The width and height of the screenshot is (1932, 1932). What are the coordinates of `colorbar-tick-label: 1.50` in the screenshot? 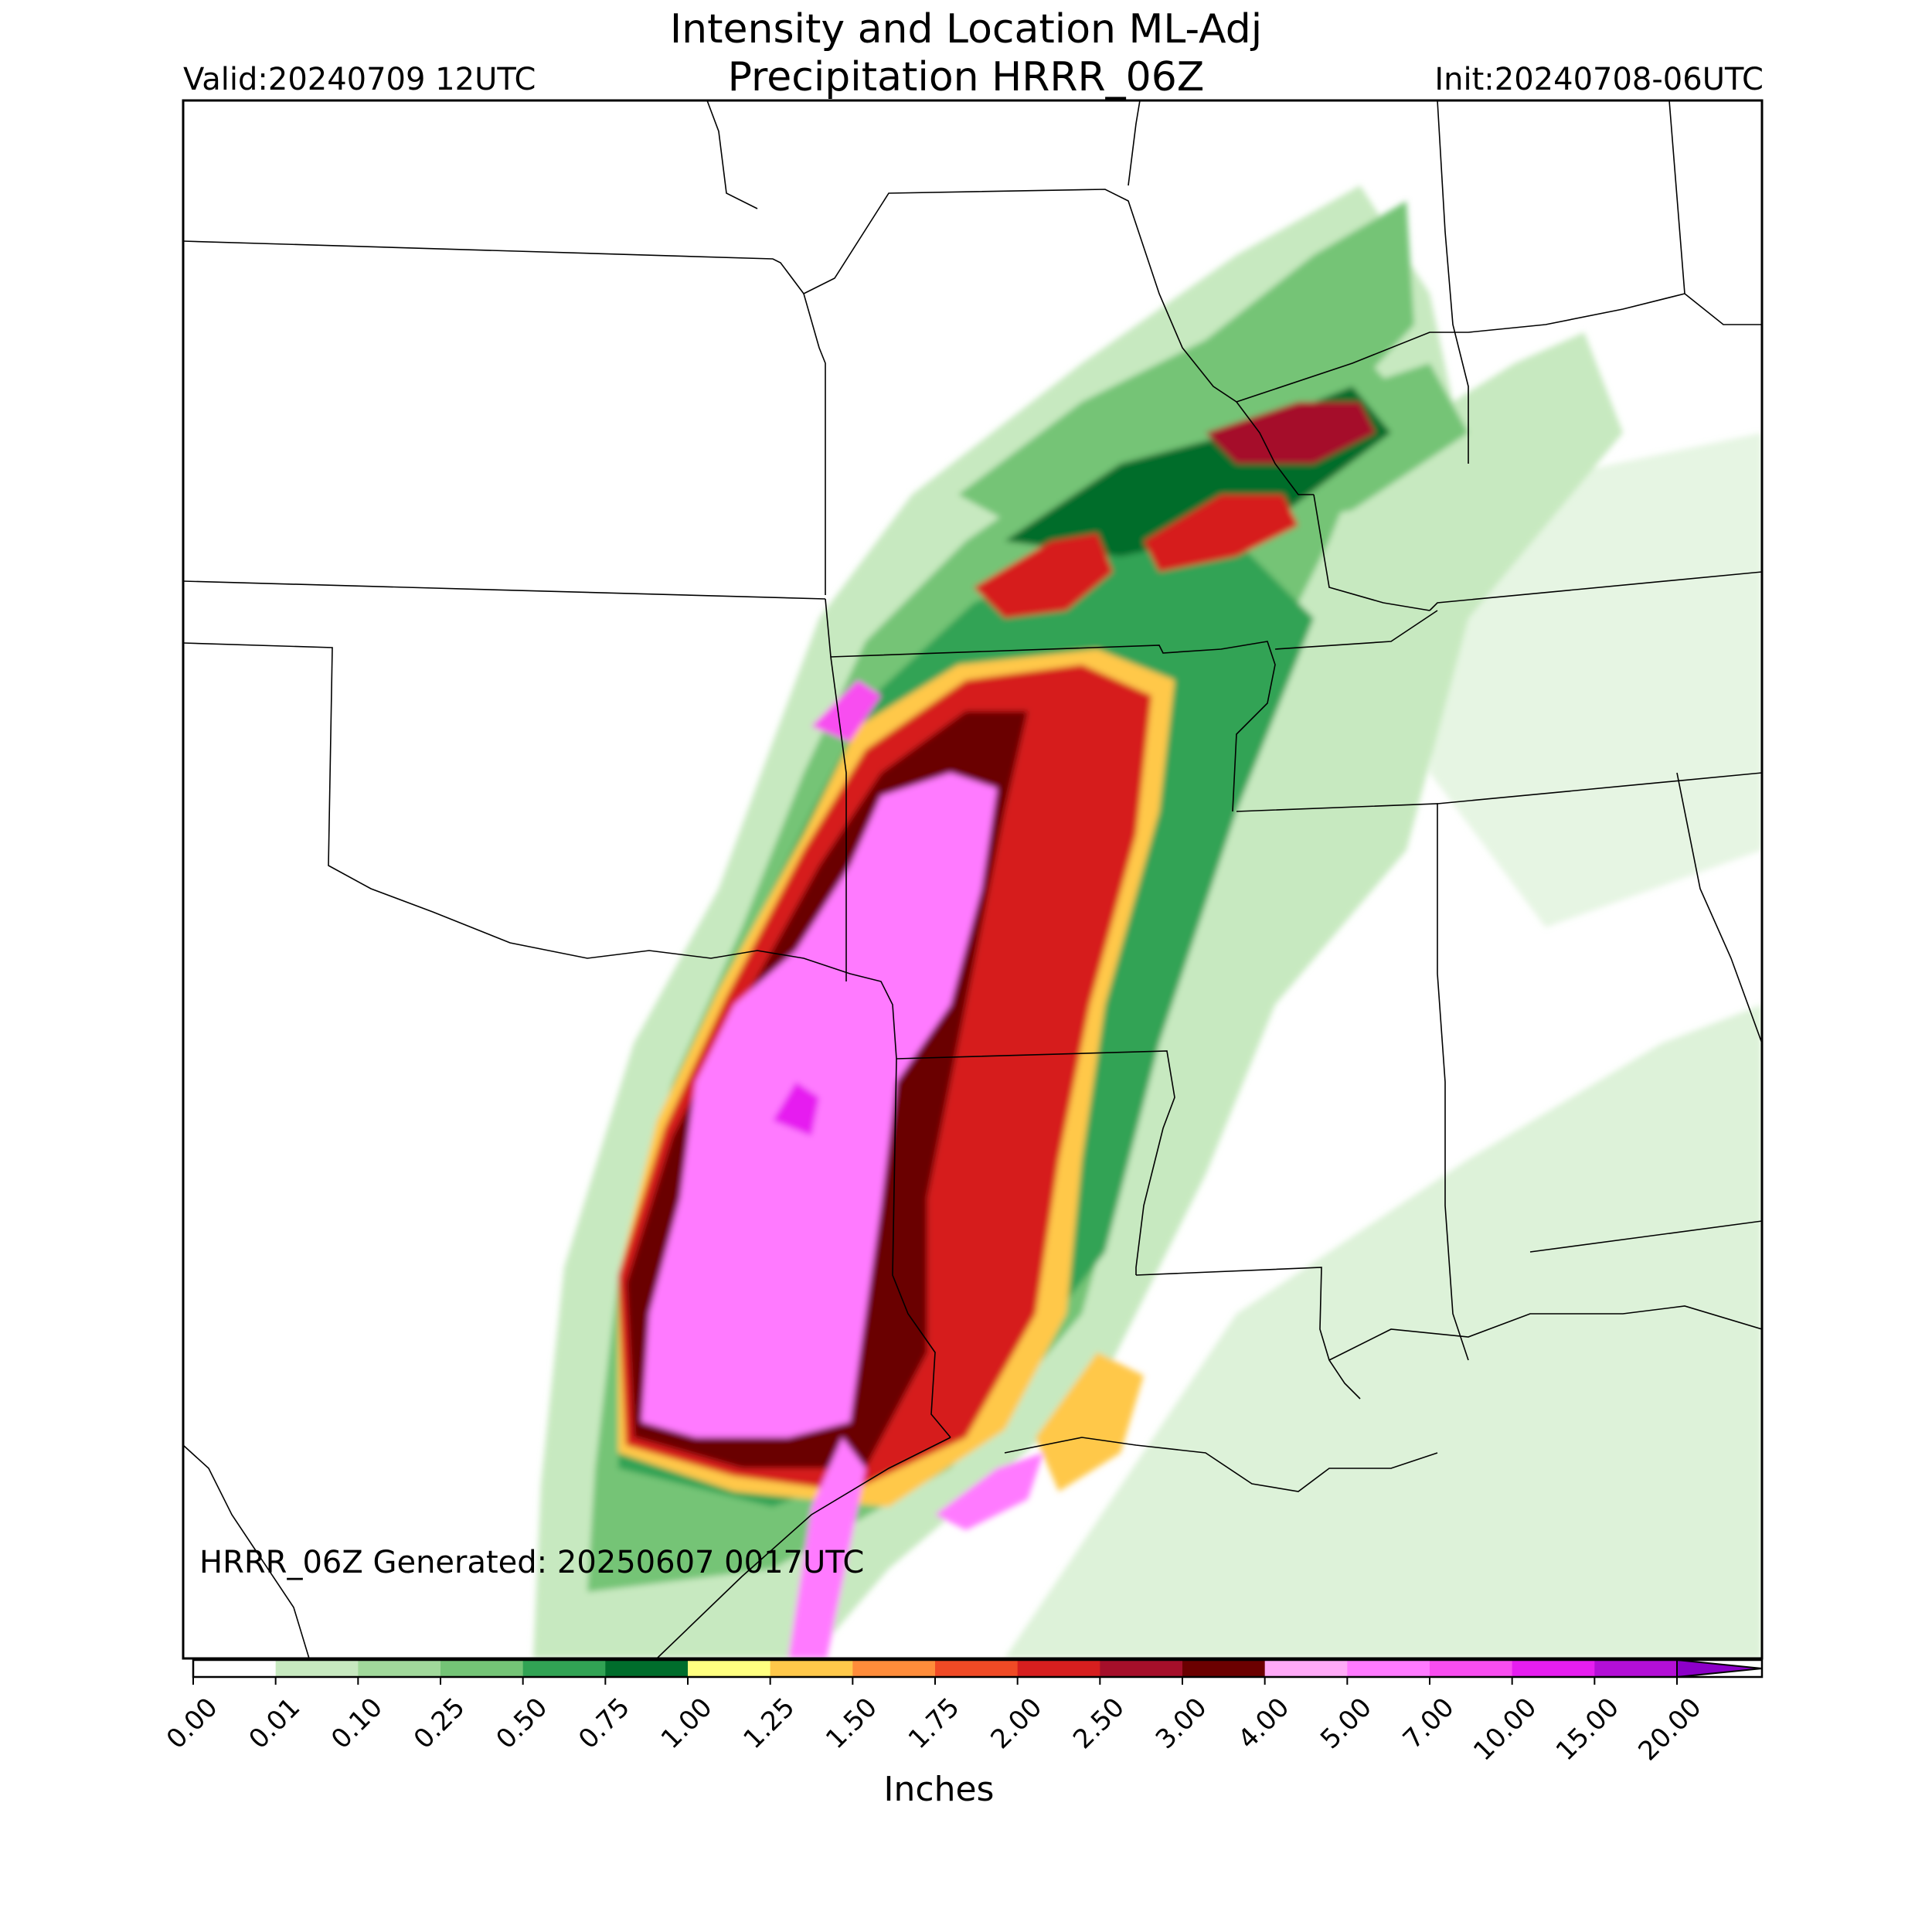 It's located at (851, 1724).